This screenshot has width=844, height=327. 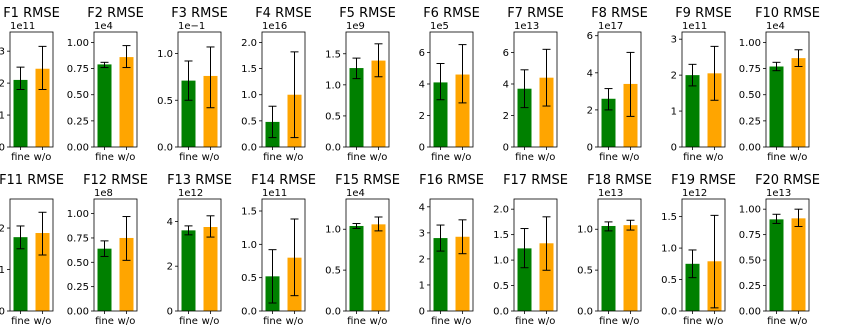 I want to click on chart-18-bar-fine, so click(x=608, y=268).